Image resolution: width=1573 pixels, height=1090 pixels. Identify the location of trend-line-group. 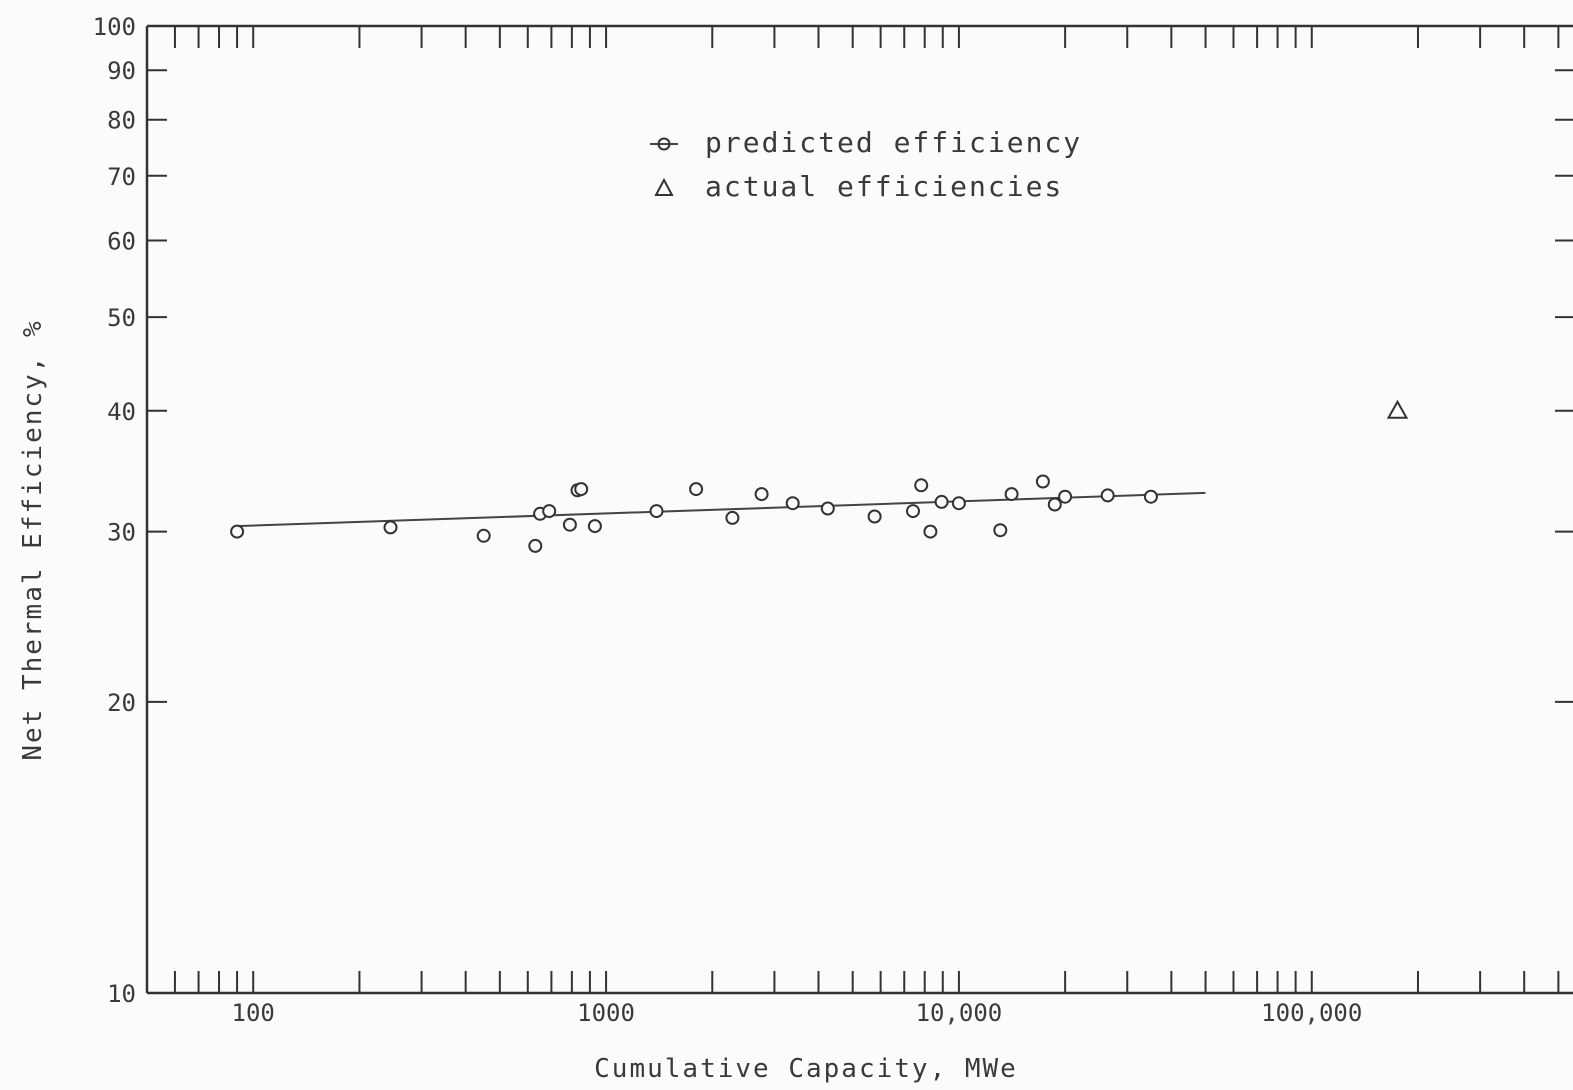
(721, 509).